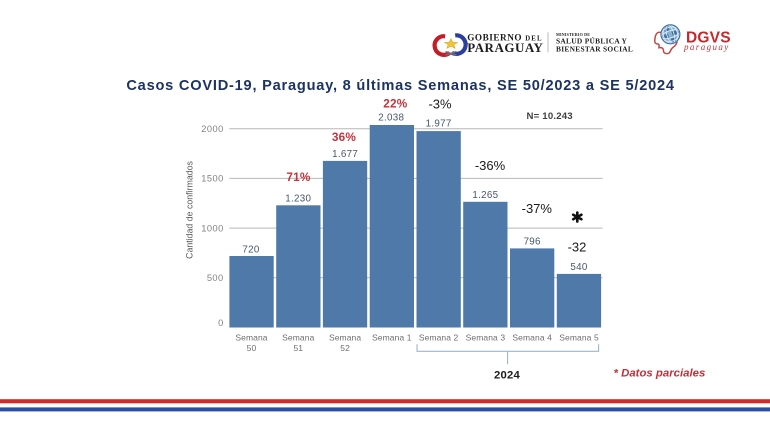  Describe the element at coordinates (660, 373) in the screenshot. I see `svg-text: * Datos parciales` at that location.